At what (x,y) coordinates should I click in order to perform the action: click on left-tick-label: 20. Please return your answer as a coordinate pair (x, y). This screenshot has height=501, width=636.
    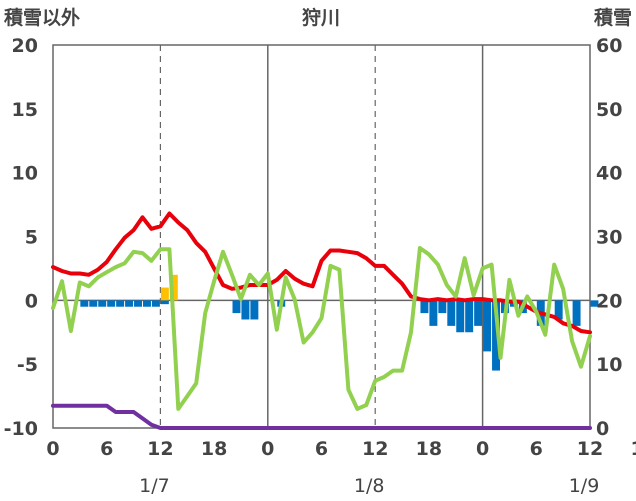
    Looking at the image, I should click on (25, 46).